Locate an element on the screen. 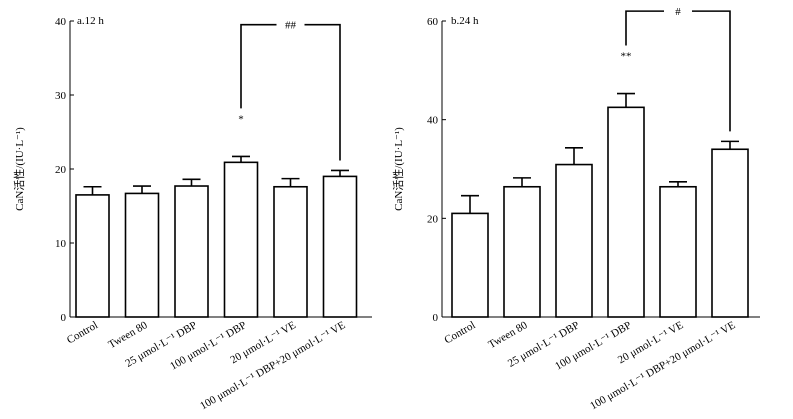  significance-marker: * is located at coordinates (241, 119).